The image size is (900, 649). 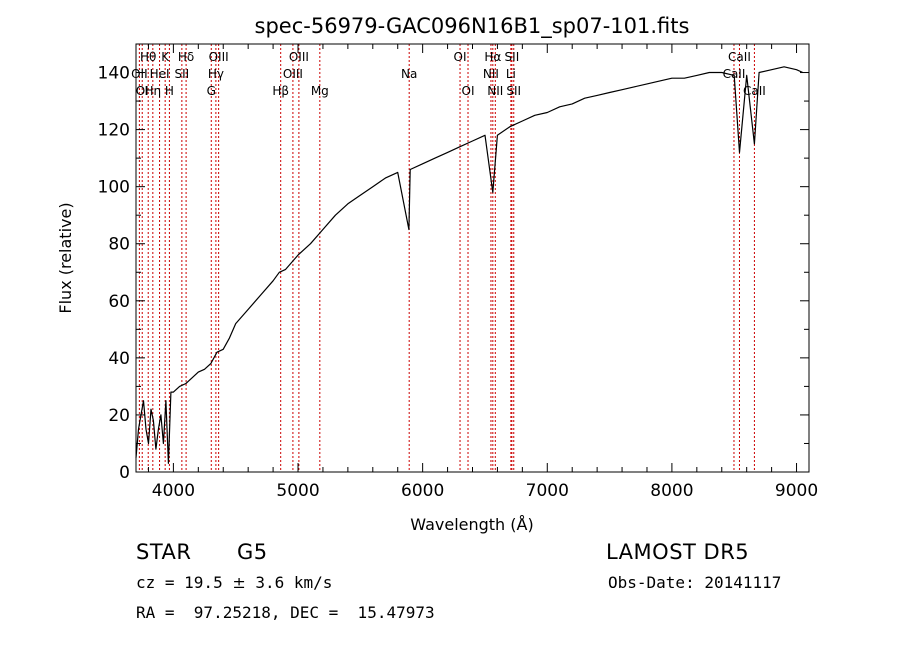 I want to click on line-label: Hα, so click(x=492, y=57).